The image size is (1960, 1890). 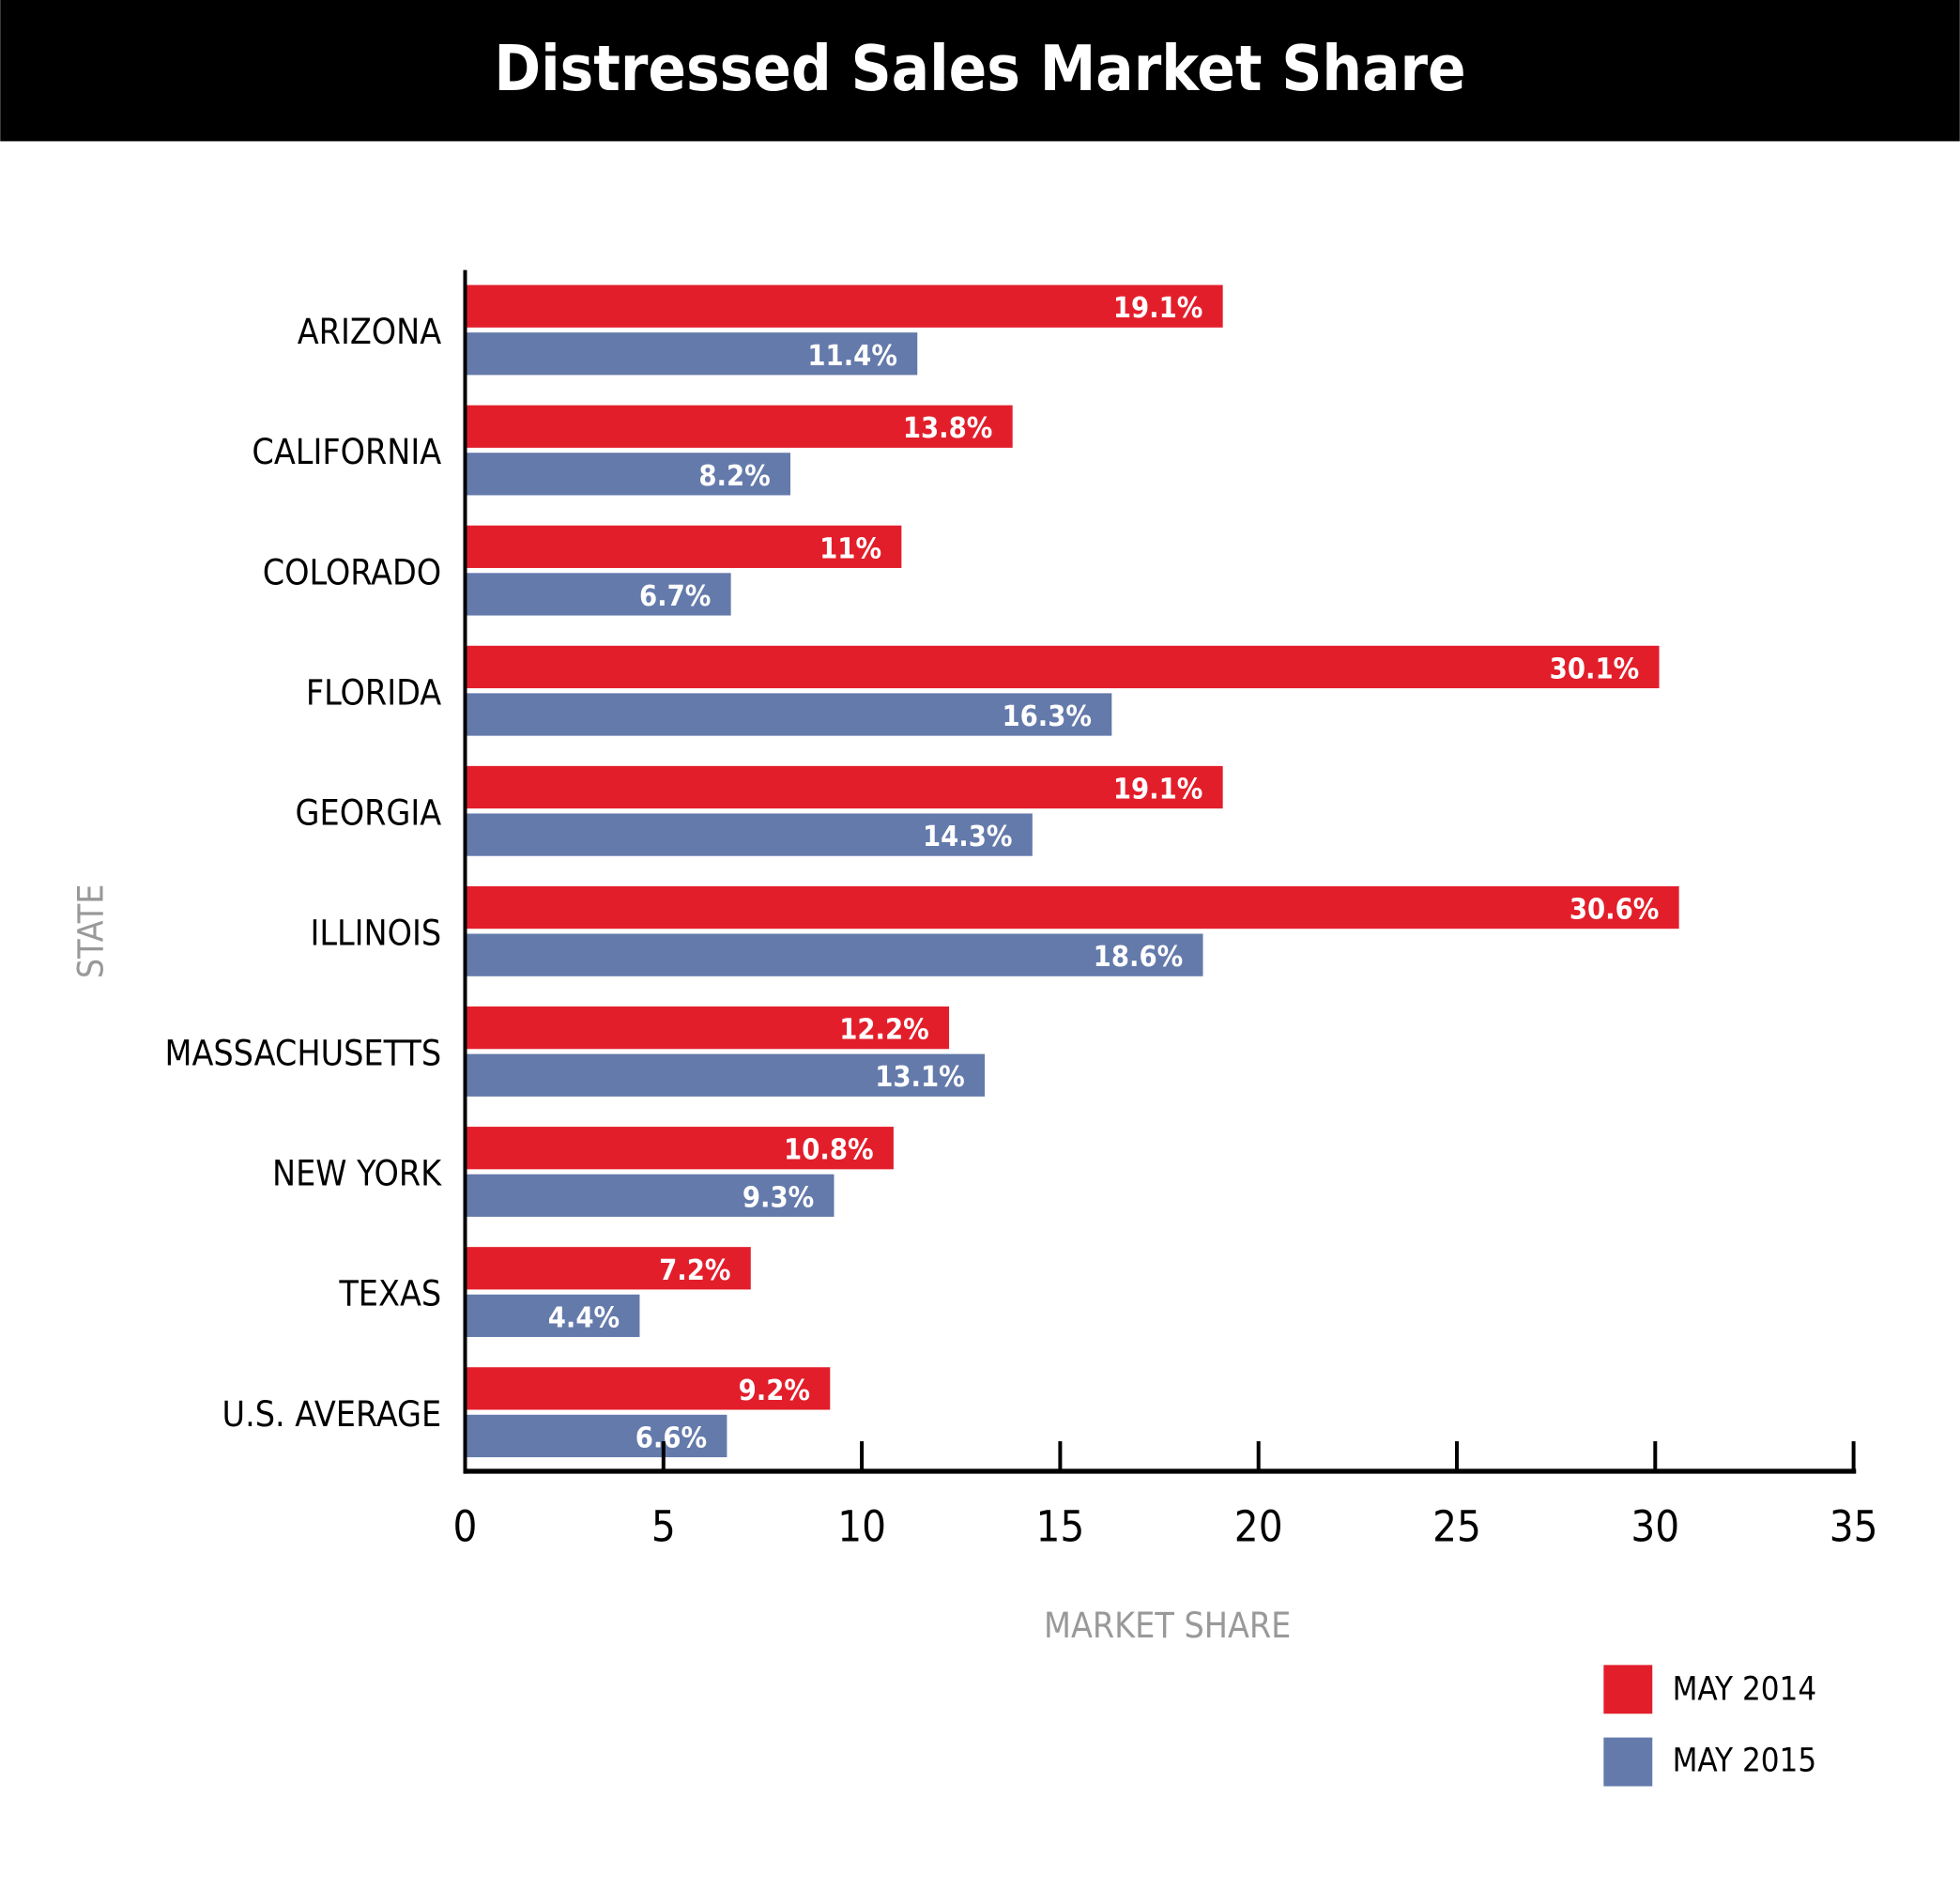 I want to click on x-tick-label: 15, so click(x=1059, y=1527).